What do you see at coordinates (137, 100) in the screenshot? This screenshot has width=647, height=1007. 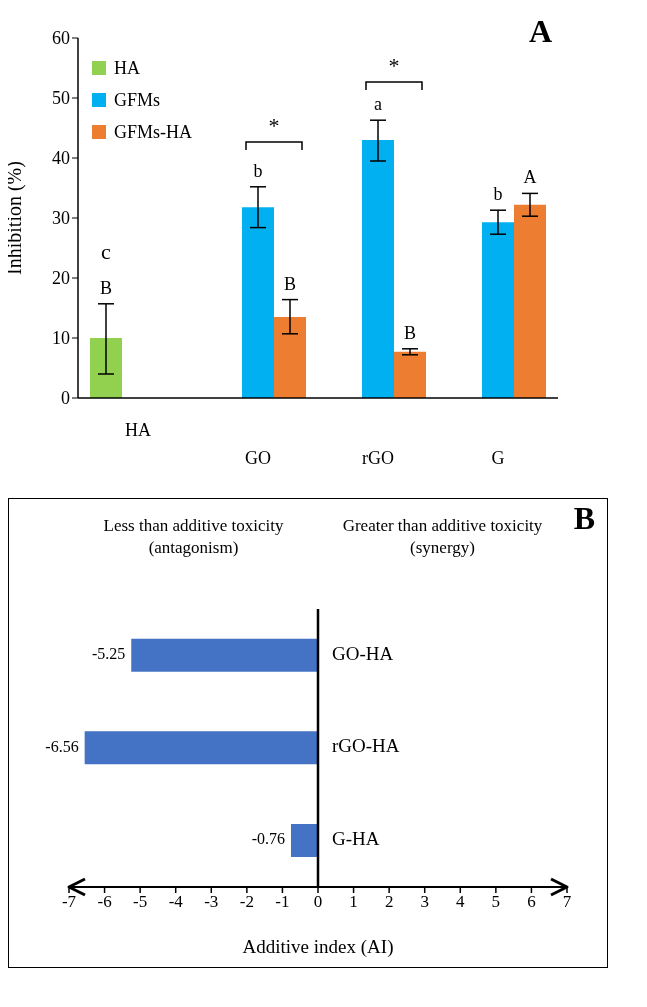 I see `legend-label: GFMs` at bounding box center [137, 100].